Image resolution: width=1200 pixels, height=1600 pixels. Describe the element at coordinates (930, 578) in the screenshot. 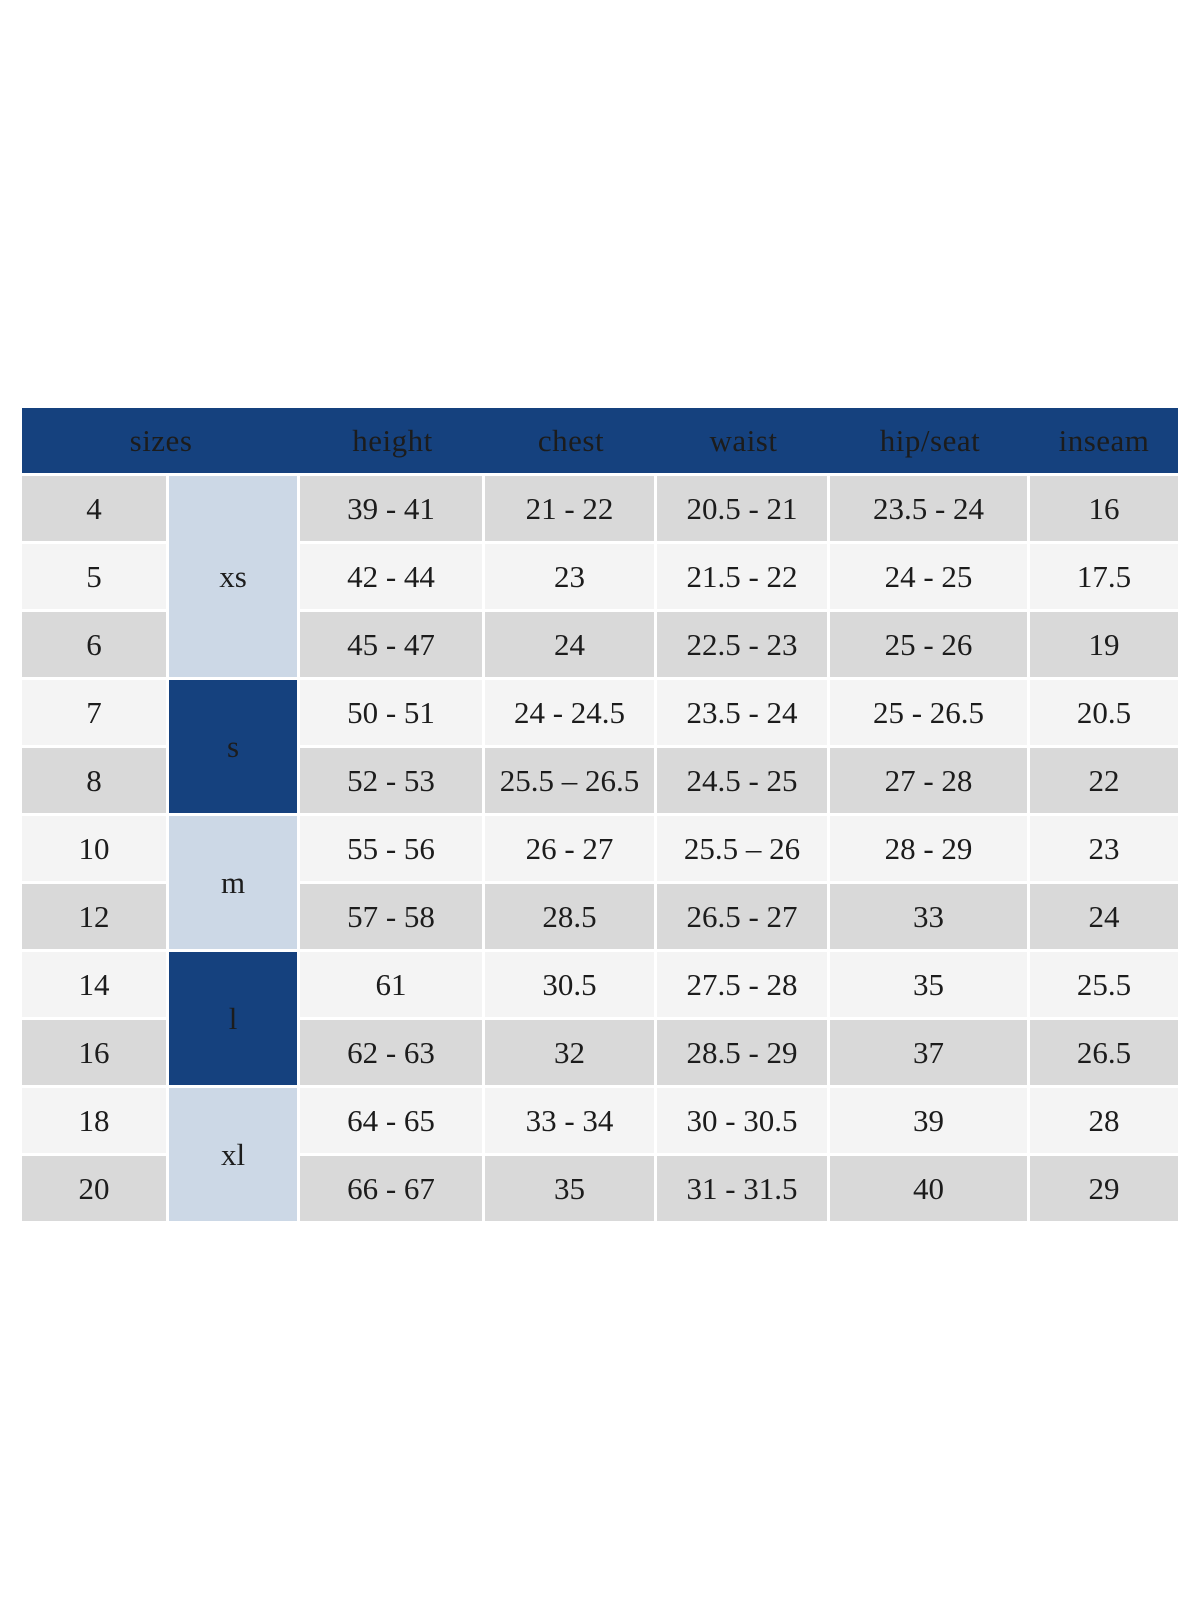

I see `hip-seat-cell: 24 - 25` at that location.